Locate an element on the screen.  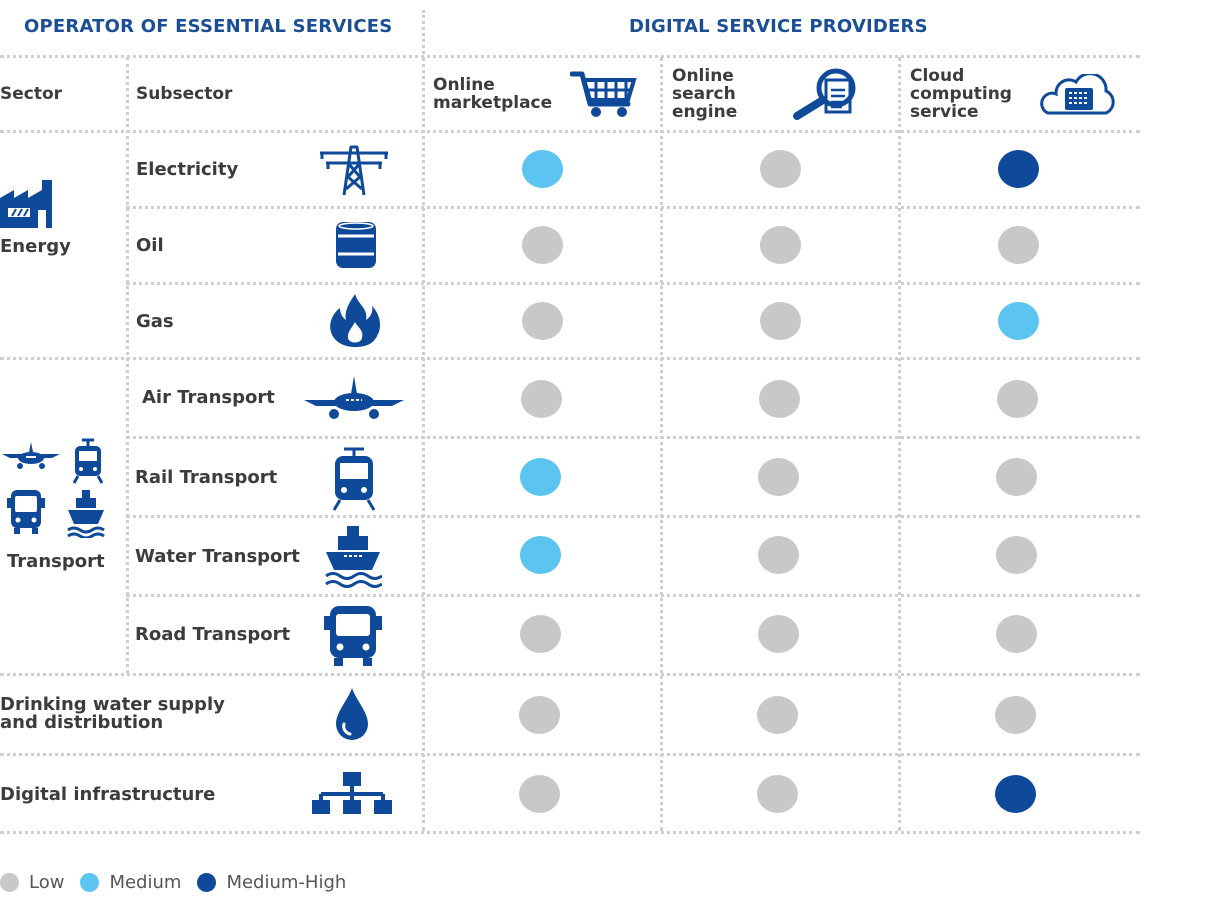
sector-drinking-water: Drinking water supply and distribution is located at coordinates (112, 713).